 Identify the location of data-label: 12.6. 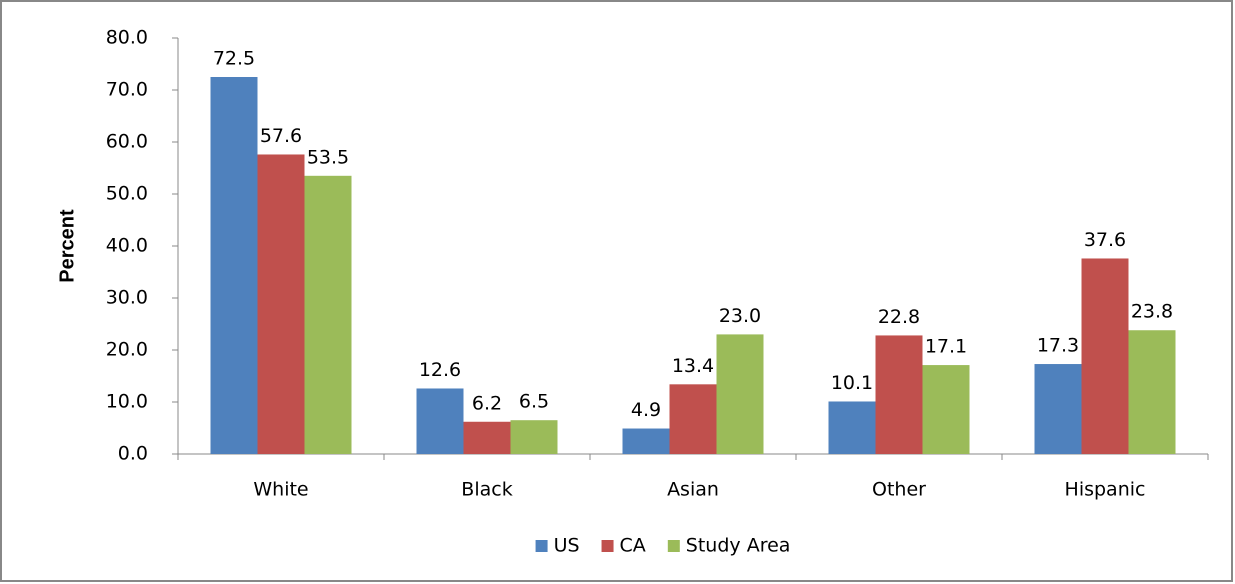
(440, 370).